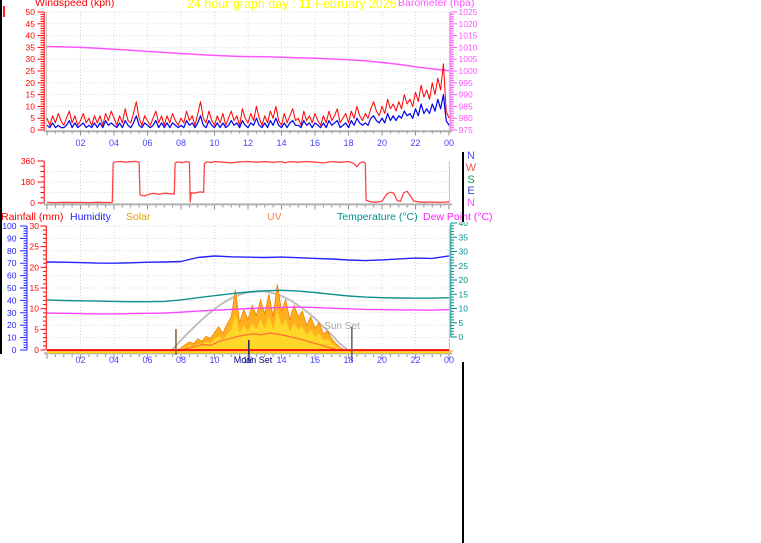 This screenshot has height=543, width=761. I want to click on legend-humidity: Humidity, so click(90, 217).